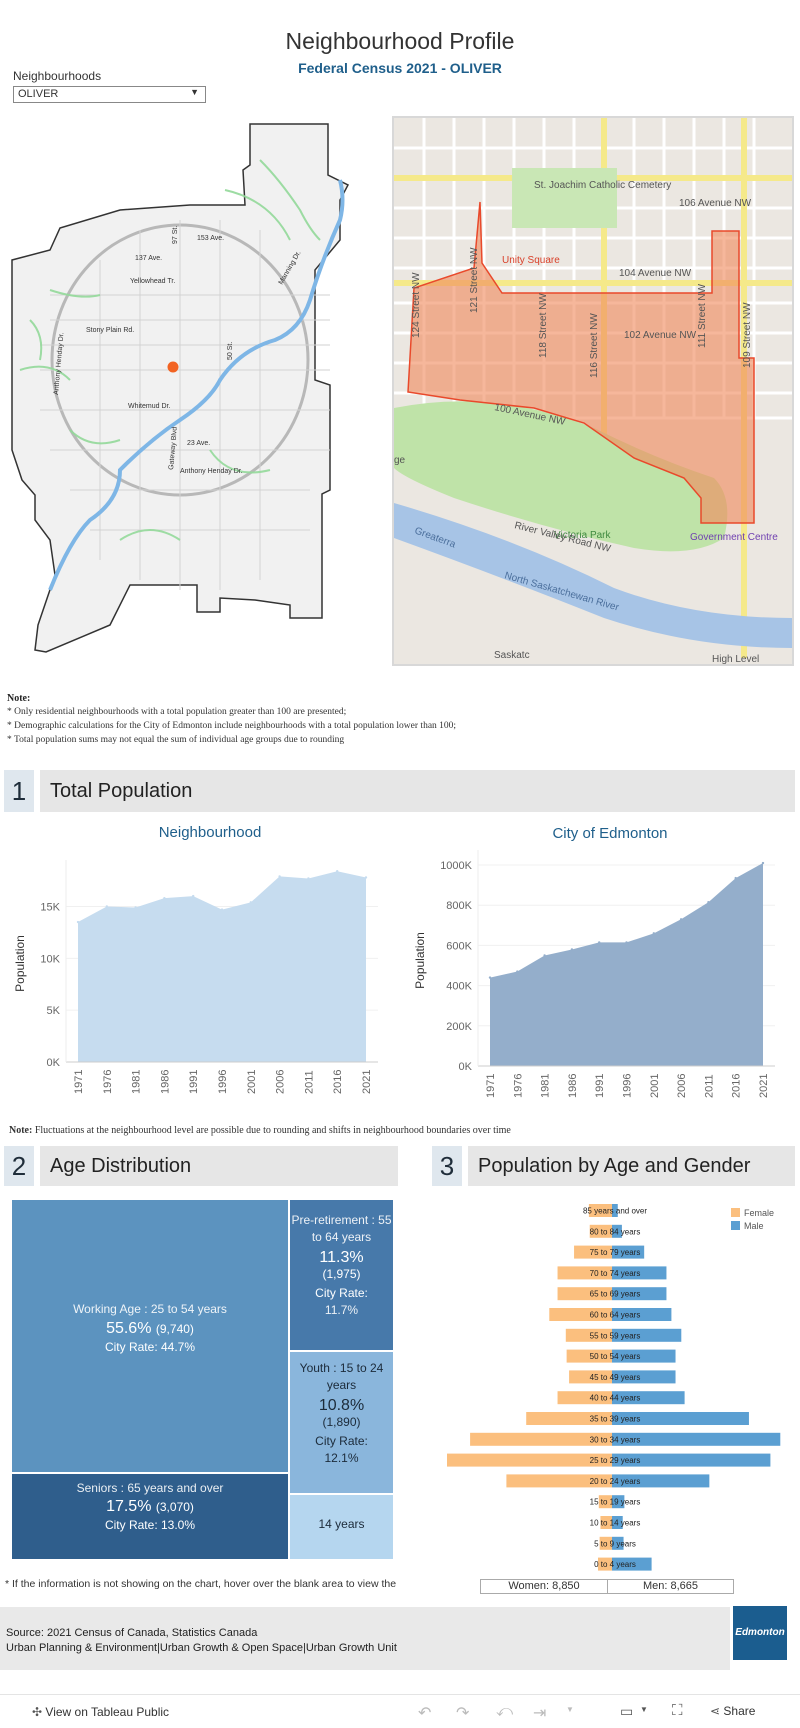 This screenshot has width=800, height=1728. What do you see at coordinates (660, 335) in the screenshot?
I see `map-label: 102 Avenue NW` at bounding box center [660, 335].